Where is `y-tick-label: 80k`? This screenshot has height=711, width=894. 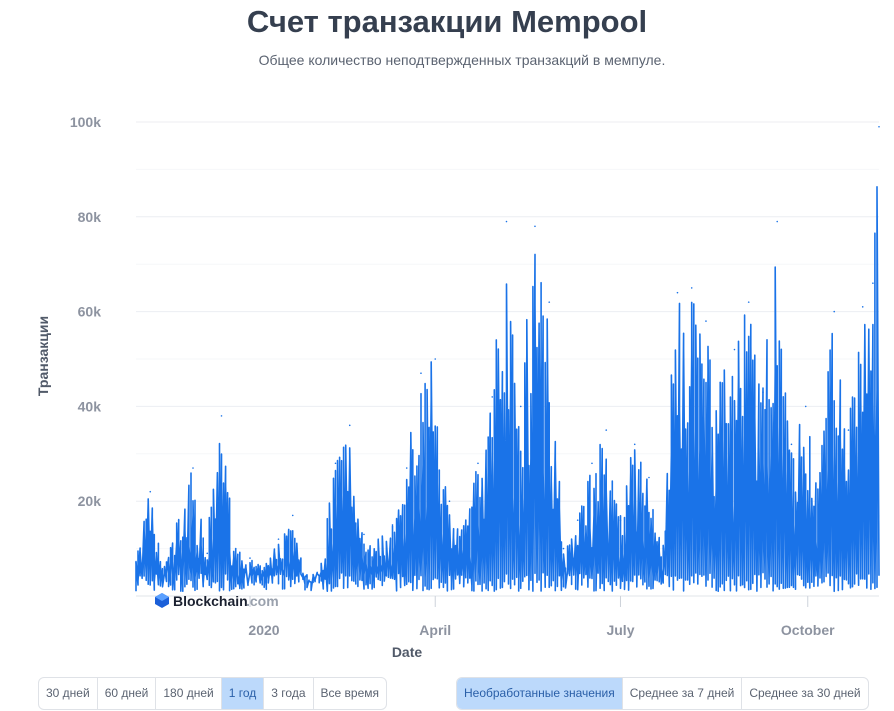
y-tick-label: 80k is located at coordinates (90, 217).